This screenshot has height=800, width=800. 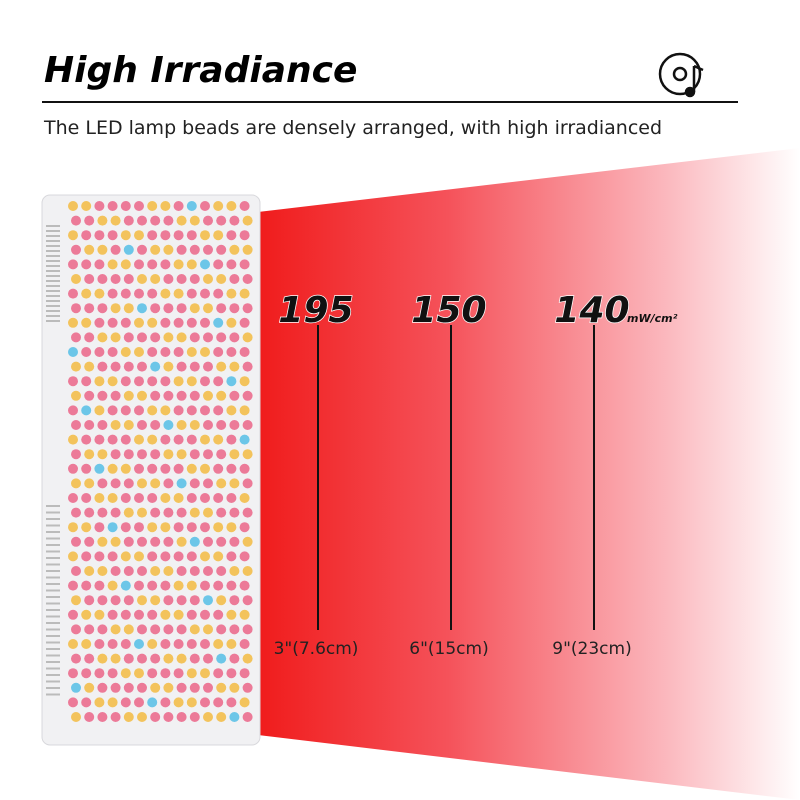 I want to click on irradiance-value: 195, so click(x=315, y=310).